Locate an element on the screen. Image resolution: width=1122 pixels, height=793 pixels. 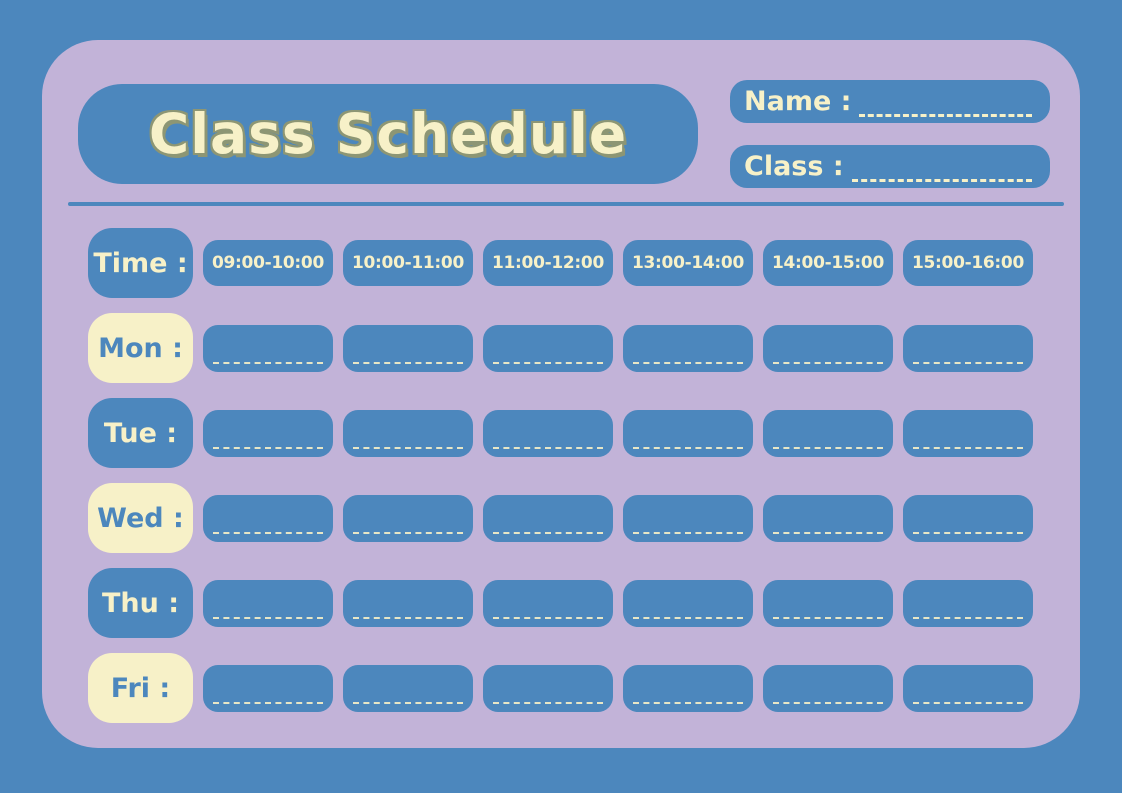
time-slot-4: 13:00-14:00 is located at coordinates (688, 263).